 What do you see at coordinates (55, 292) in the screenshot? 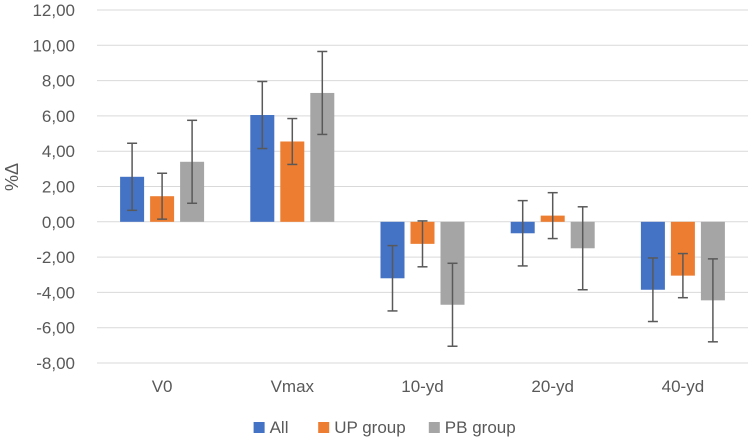
I see `y-tick-label: -4,00` at bounding box center [55, 292].